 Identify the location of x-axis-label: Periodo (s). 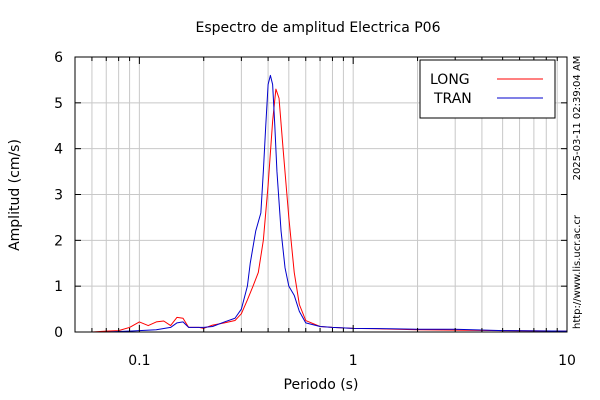
(321, 385).